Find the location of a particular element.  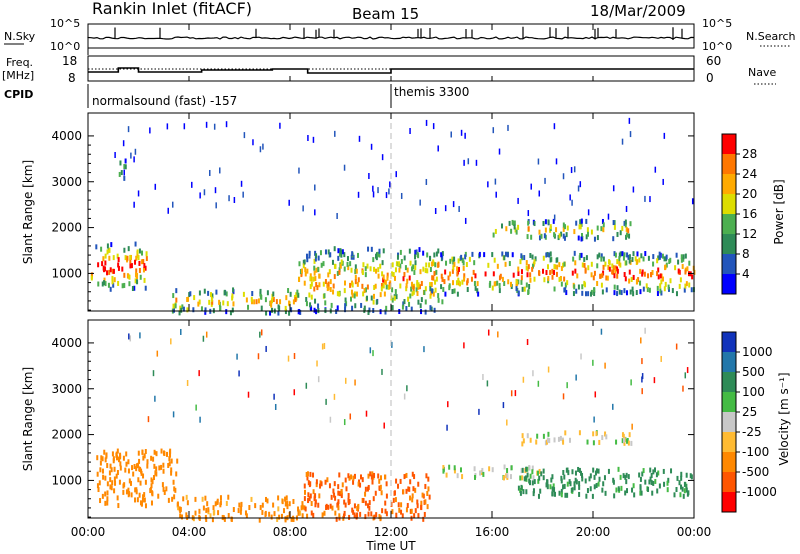

y-tick-label: 1000 is located at coordinates (66, 480).